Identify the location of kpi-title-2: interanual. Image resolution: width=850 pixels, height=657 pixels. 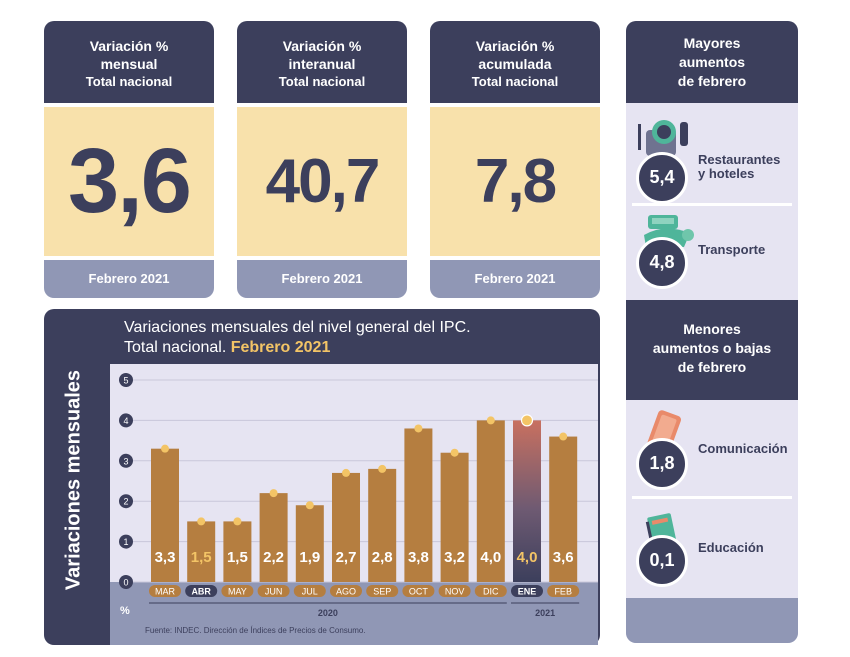
(322, 64).